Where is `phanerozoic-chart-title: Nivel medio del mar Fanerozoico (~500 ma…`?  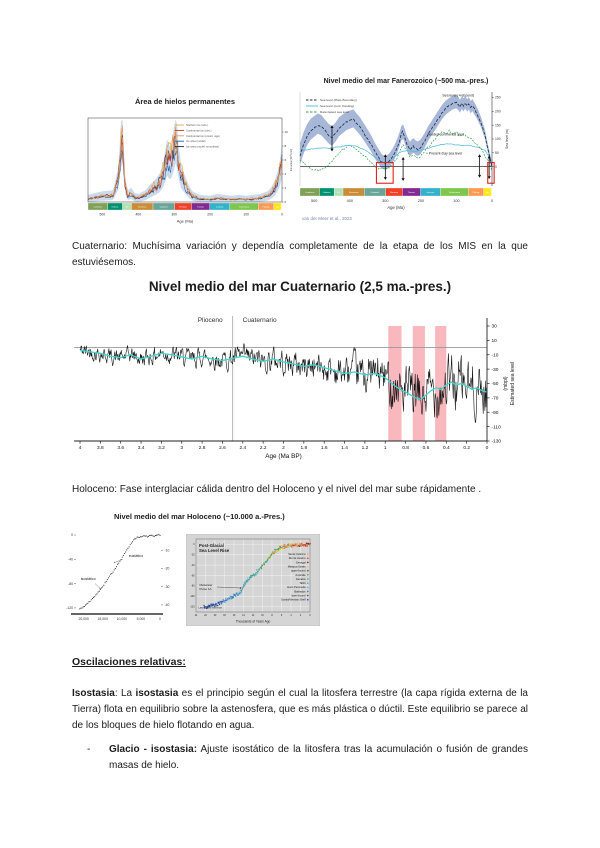
phanerozoic-chart-title: Nivel medio del mar Fanerozoico (~500 ma… is located at coordinates (406, 81).